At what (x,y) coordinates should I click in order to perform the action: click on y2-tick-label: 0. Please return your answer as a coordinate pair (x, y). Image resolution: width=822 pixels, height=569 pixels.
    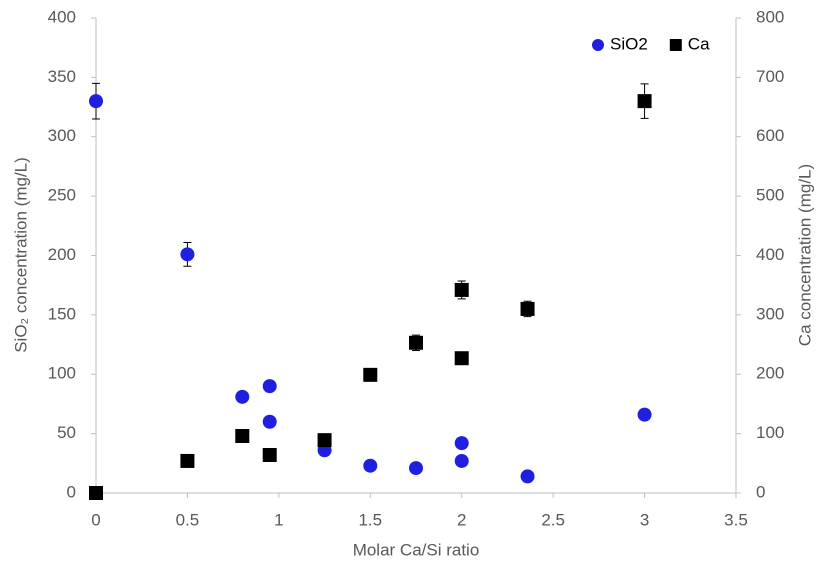
    Looking at the image, I should click on (760, 491).